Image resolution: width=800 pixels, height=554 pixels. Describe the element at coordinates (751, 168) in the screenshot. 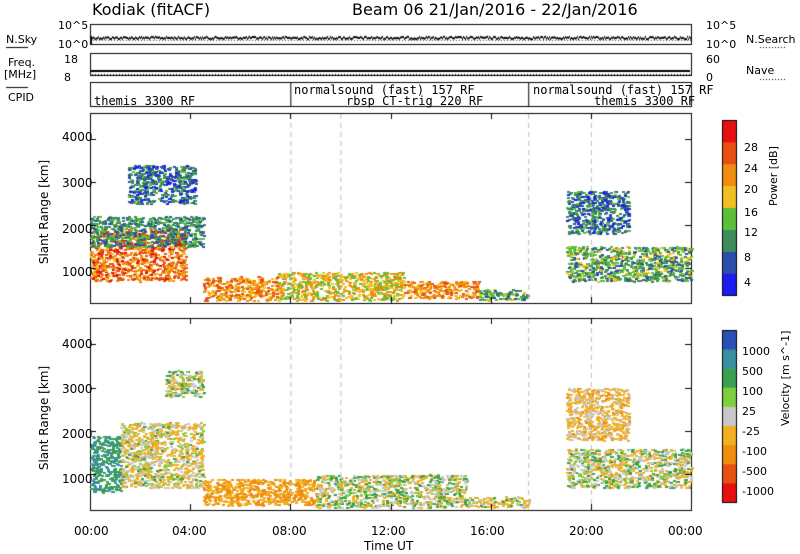

I see `power-tick: 24` at that location.